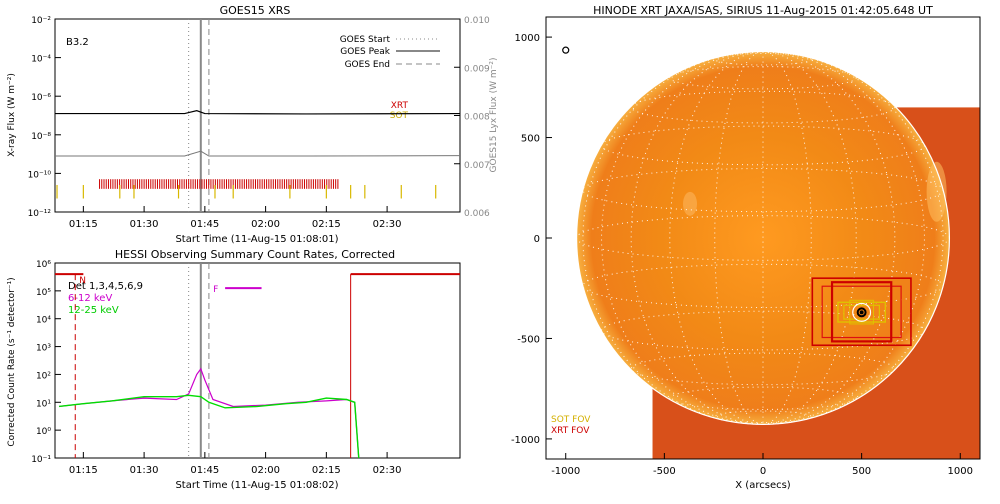 The height and width of the screenshot is (504, 1000). Describe the element at coordinates (43, 349) in the screenshot. I see `hessi-y-tick-label: 10³` at that location.